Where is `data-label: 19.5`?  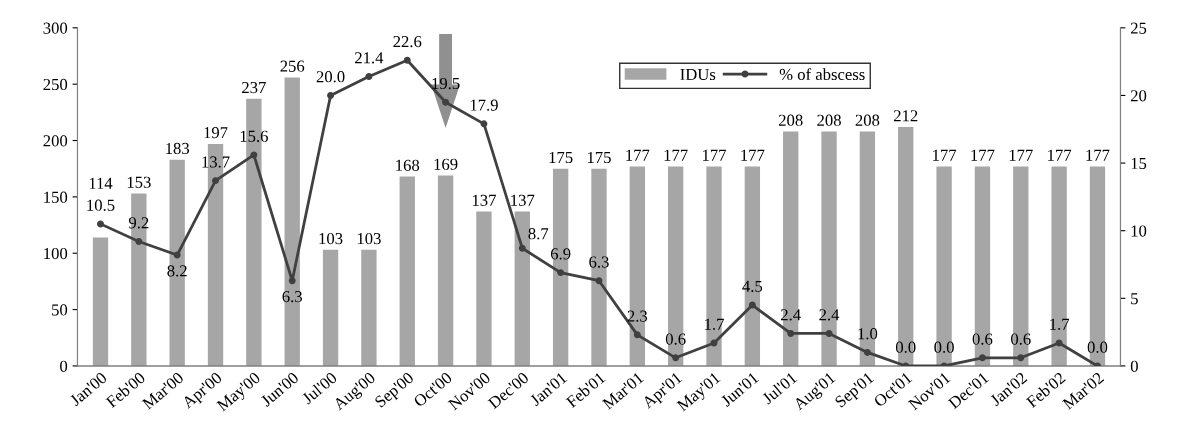
data-label: 19.5 is located at coordinates (446, 83).